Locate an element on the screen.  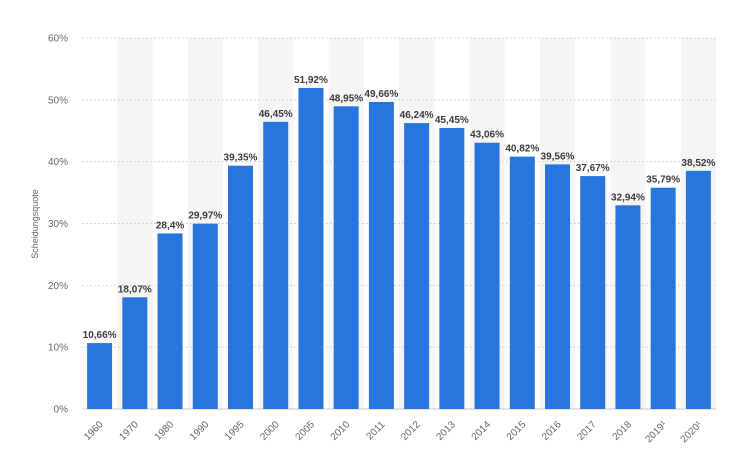
value-label: 43,06% is located at coordinates (487, 135).